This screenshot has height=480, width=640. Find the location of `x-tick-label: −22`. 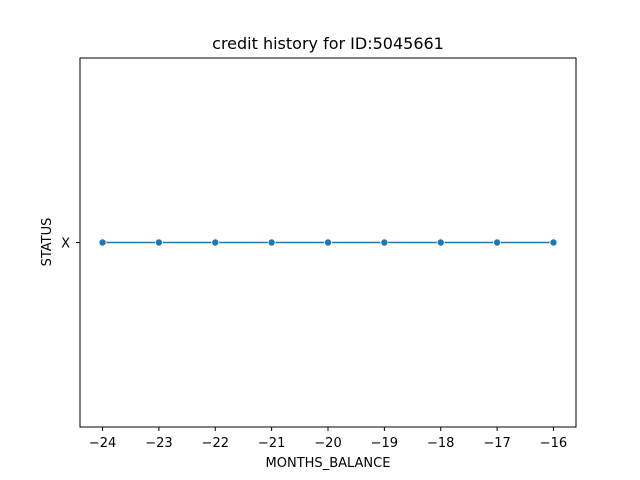

x-tick-label: −22 is located at coordinates (215, 443).